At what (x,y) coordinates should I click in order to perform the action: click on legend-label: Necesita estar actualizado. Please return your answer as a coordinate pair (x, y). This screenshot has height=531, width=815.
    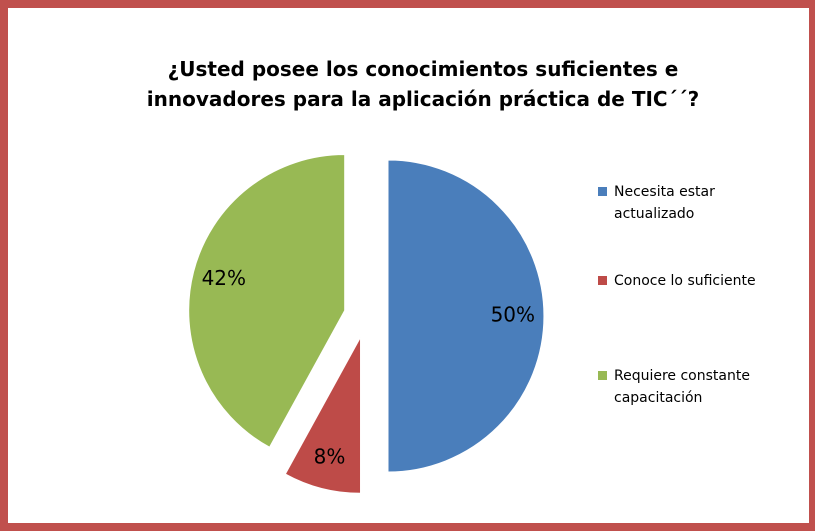
    Looking at the image, I should click on (664, 203).